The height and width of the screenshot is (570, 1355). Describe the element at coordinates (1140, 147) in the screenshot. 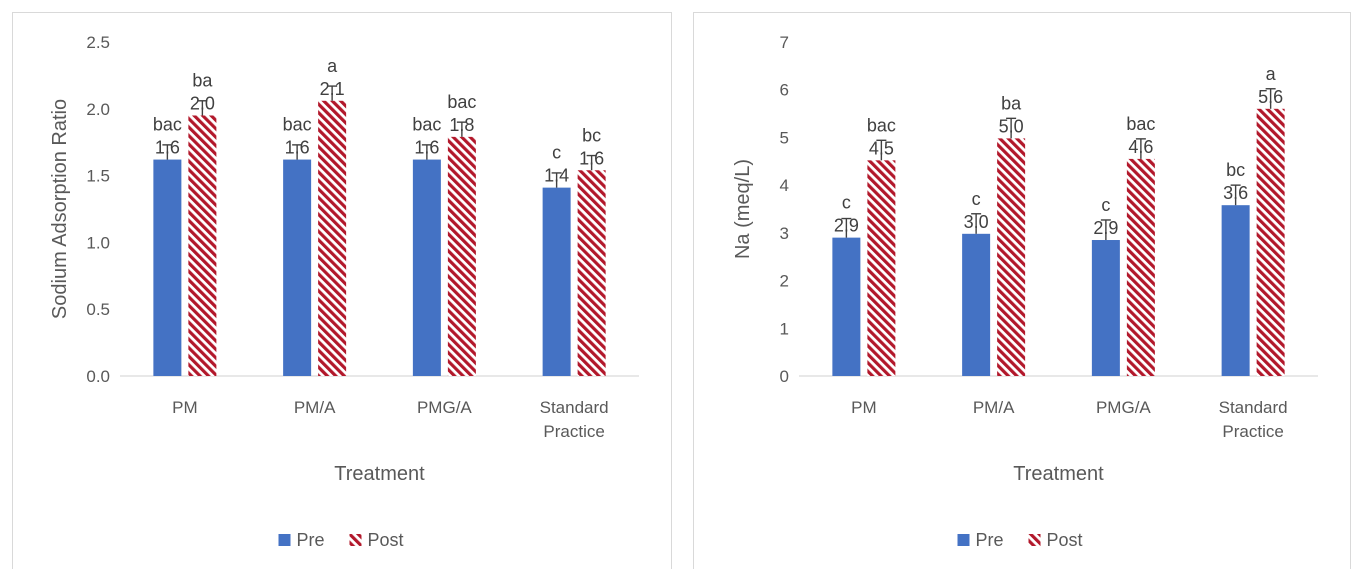

I see `data-label: 4.6` at that location.